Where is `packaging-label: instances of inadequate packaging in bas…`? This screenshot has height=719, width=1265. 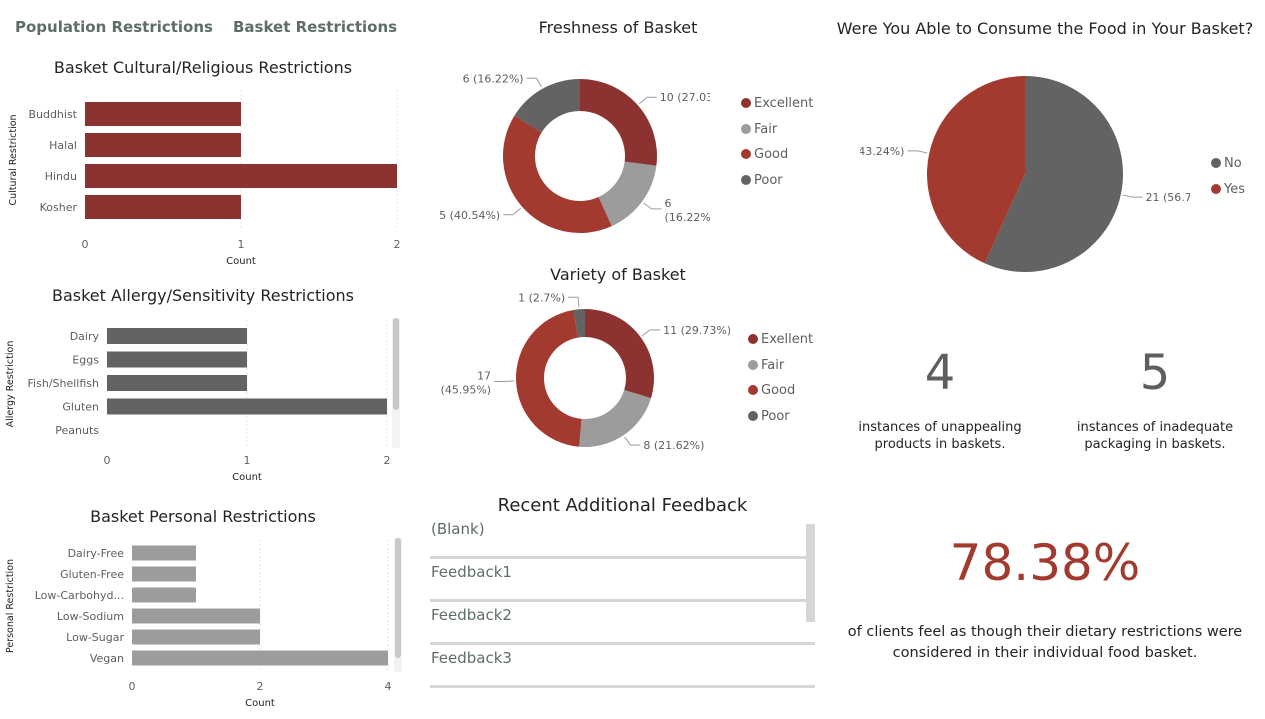
packaging-label: instances of inadequate packaging in bas… is located at coordinates (1155, 436).